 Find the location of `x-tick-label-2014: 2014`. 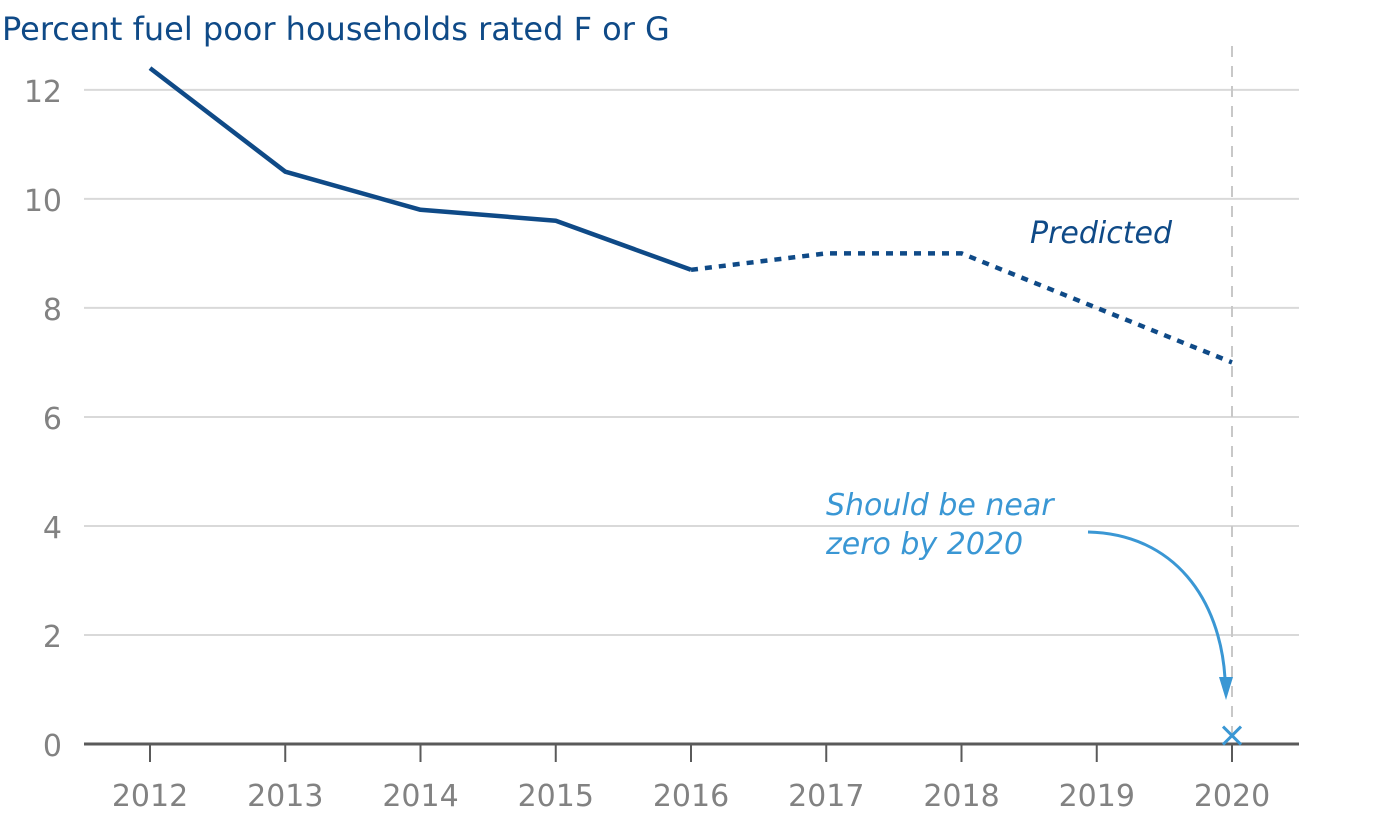

x-tick-label-2014: 2014 is located at coordinates (420, 796).